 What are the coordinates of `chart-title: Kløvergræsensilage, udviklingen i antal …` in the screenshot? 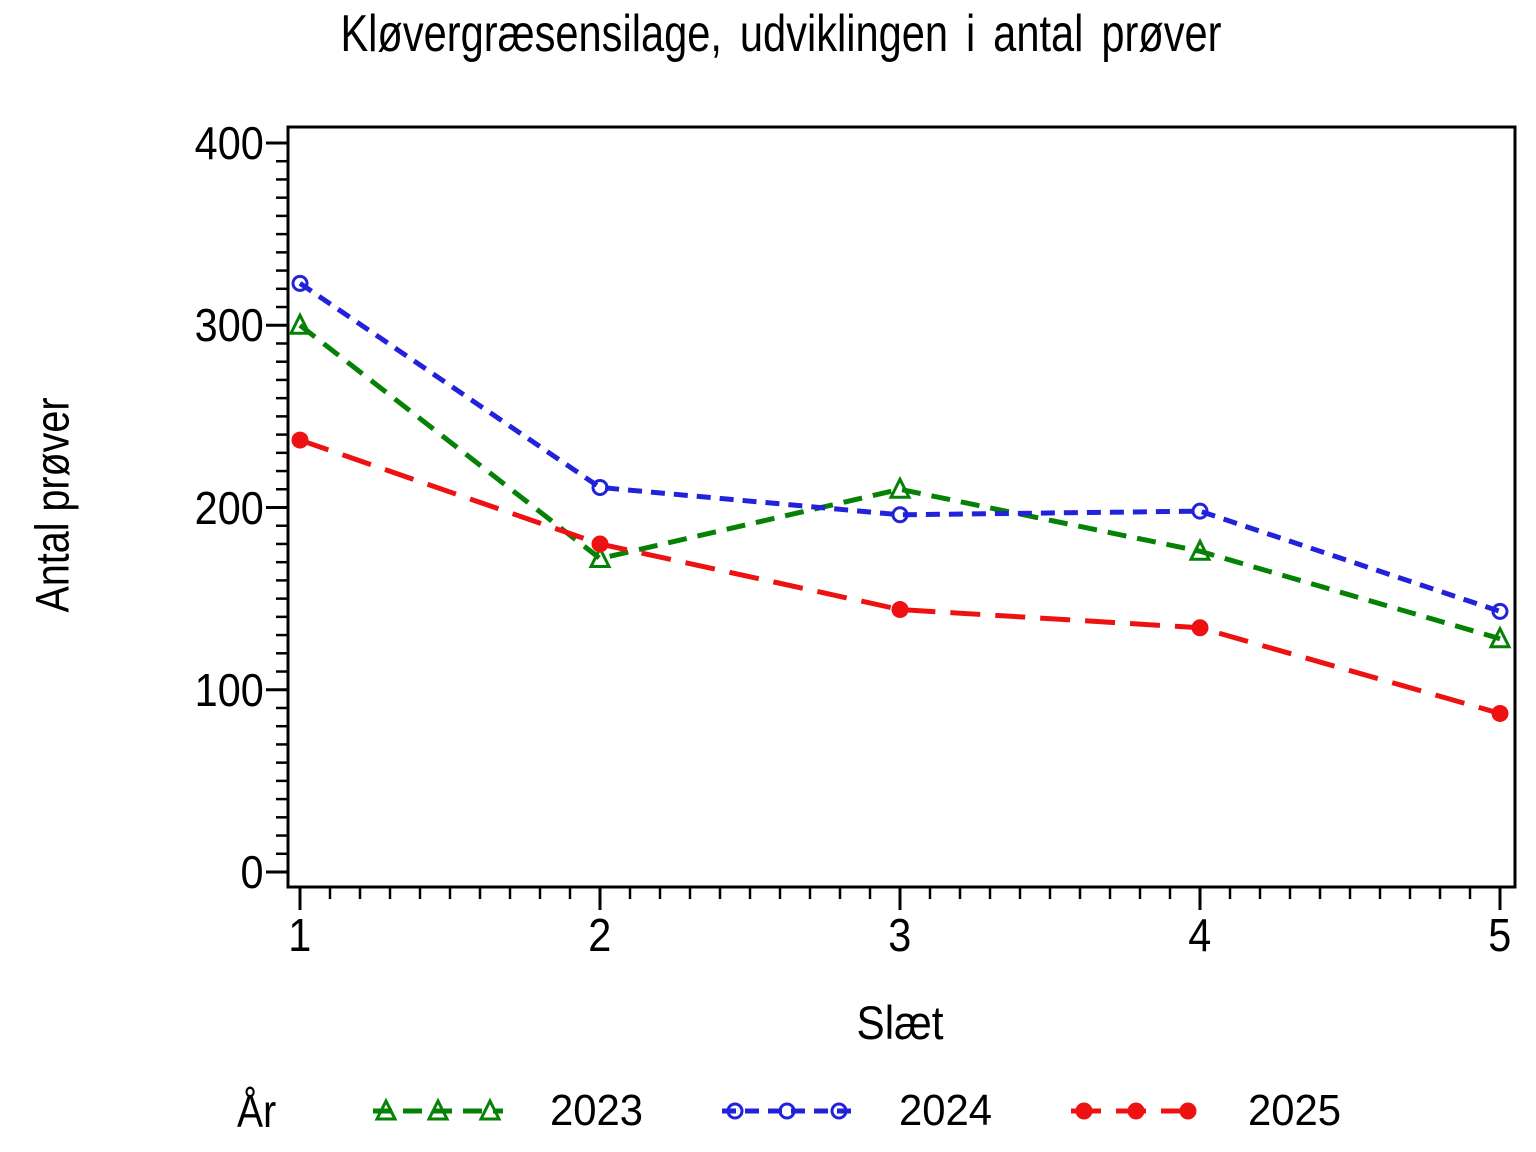 It's located at (781, 34).